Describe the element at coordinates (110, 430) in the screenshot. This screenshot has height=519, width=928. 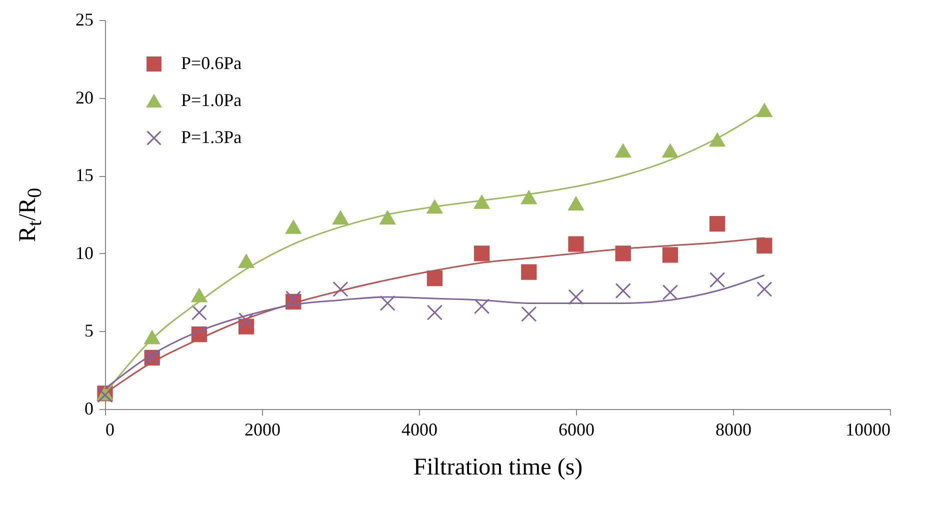
I see `x-tick-label: 0` at that location.